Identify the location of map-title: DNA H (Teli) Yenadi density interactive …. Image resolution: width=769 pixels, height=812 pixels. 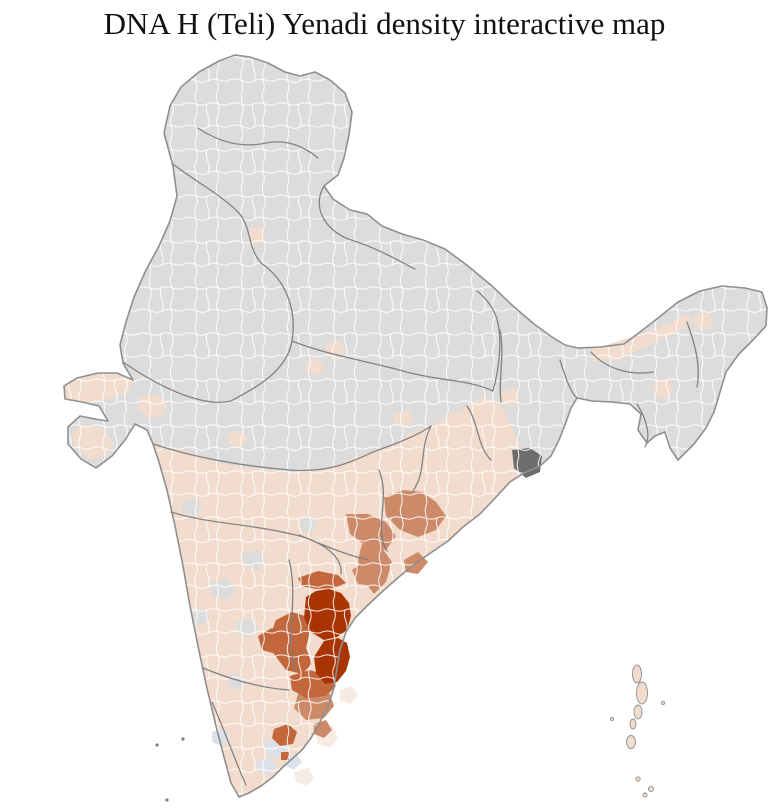
(384, 23).